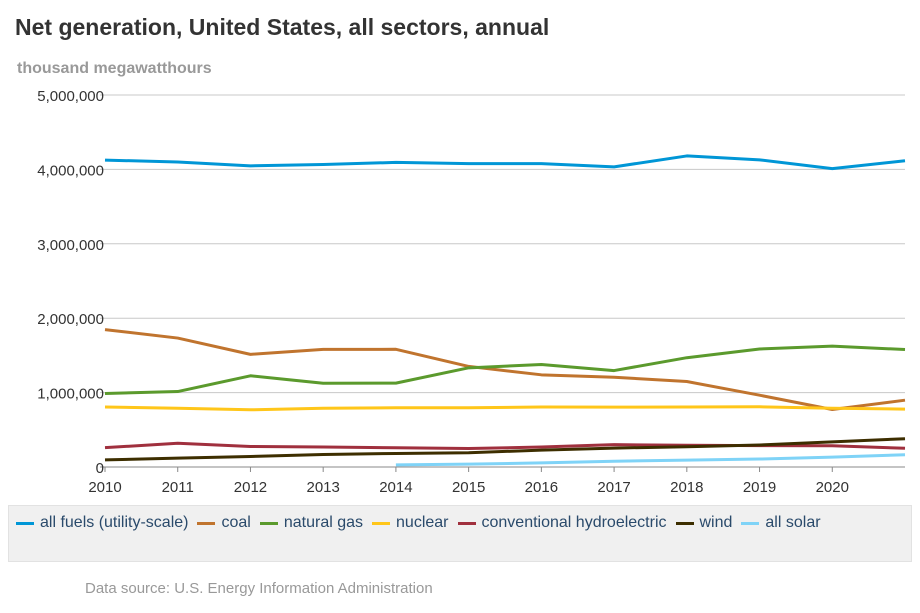  I want to click on x-tick-label: 2018, so click(686, 487).